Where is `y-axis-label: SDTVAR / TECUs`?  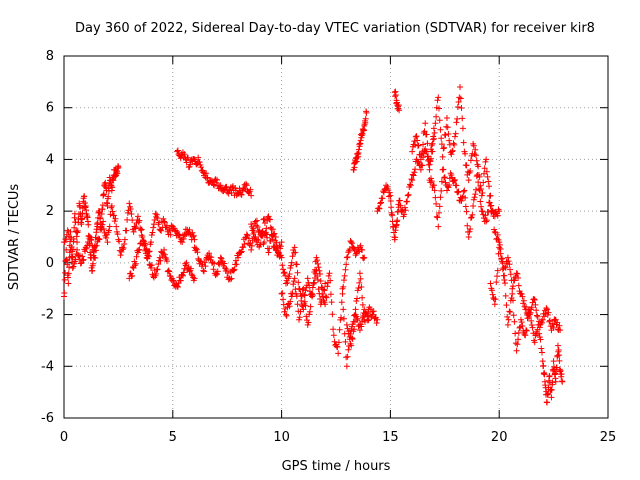 y-axis-label: SDTVAR / TECUs is located at coordinates (14, 237).